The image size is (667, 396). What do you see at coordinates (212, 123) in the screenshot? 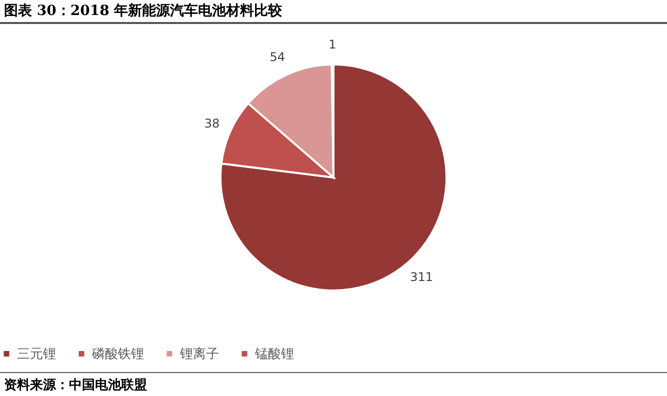
I see `data-label: 38` at bounding box center [212, 123].